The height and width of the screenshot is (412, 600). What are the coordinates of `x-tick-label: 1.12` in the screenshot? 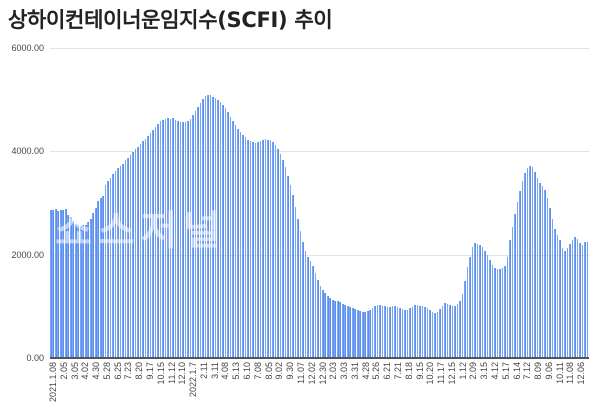 It's located at (463, 384).